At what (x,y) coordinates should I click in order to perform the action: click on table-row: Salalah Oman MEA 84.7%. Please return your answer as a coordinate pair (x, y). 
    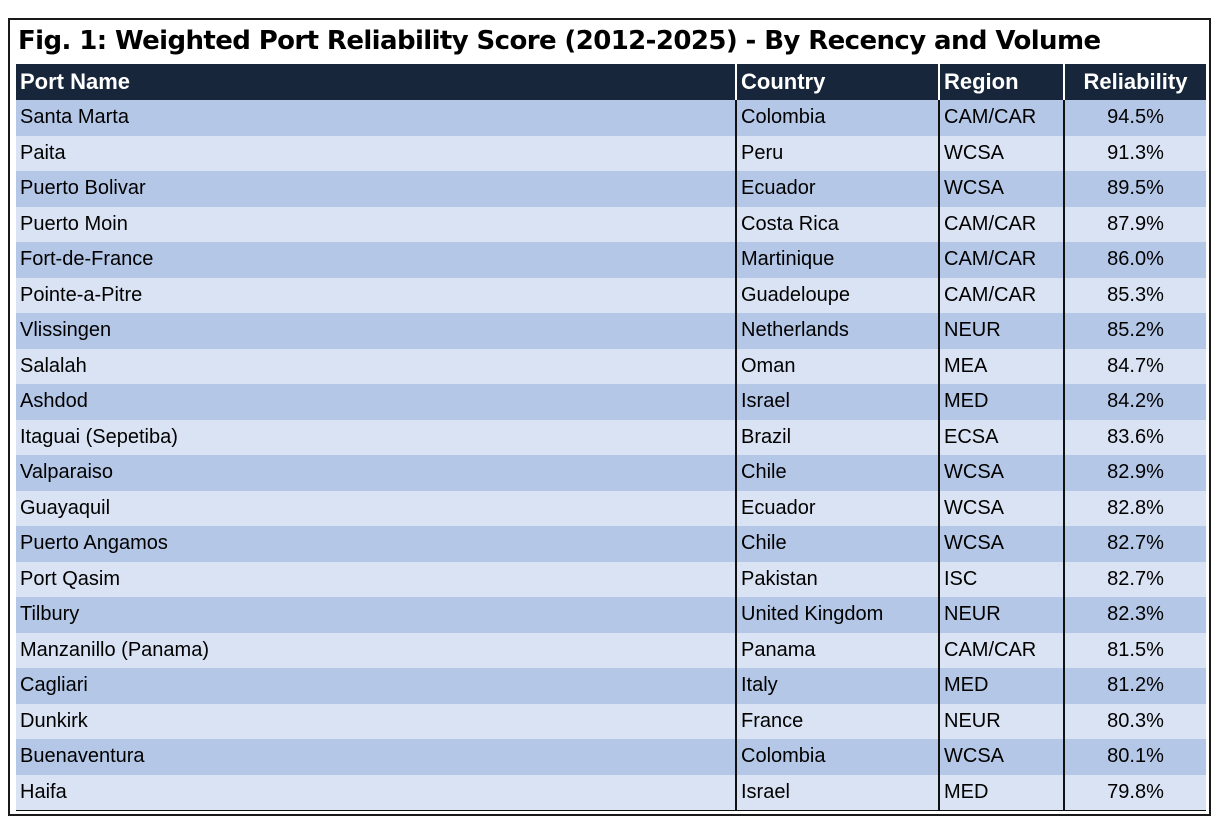
    Looking at the image, I should click on (611, 366).